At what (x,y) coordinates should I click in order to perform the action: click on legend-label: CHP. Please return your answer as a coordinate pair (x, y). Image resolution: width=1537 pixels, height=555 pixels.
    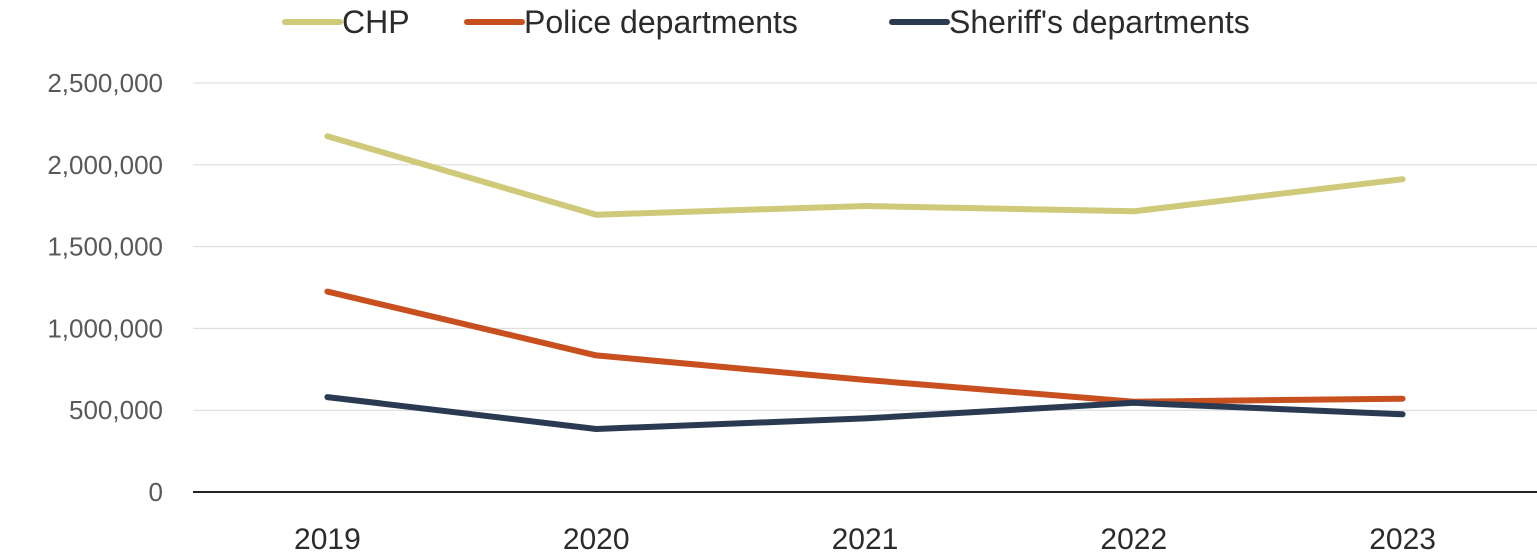
    Looking at the image, I should click on (376, 22).